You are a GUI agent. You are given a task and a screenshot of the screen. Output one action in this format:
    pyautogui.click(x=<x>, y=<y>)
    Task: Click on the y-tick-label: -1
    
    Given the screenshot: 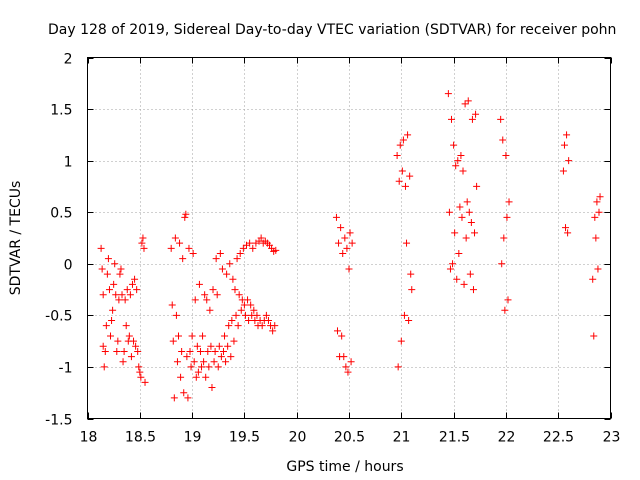 What is the action you would take?
    pyautogui.click(x=66, y=369)
    